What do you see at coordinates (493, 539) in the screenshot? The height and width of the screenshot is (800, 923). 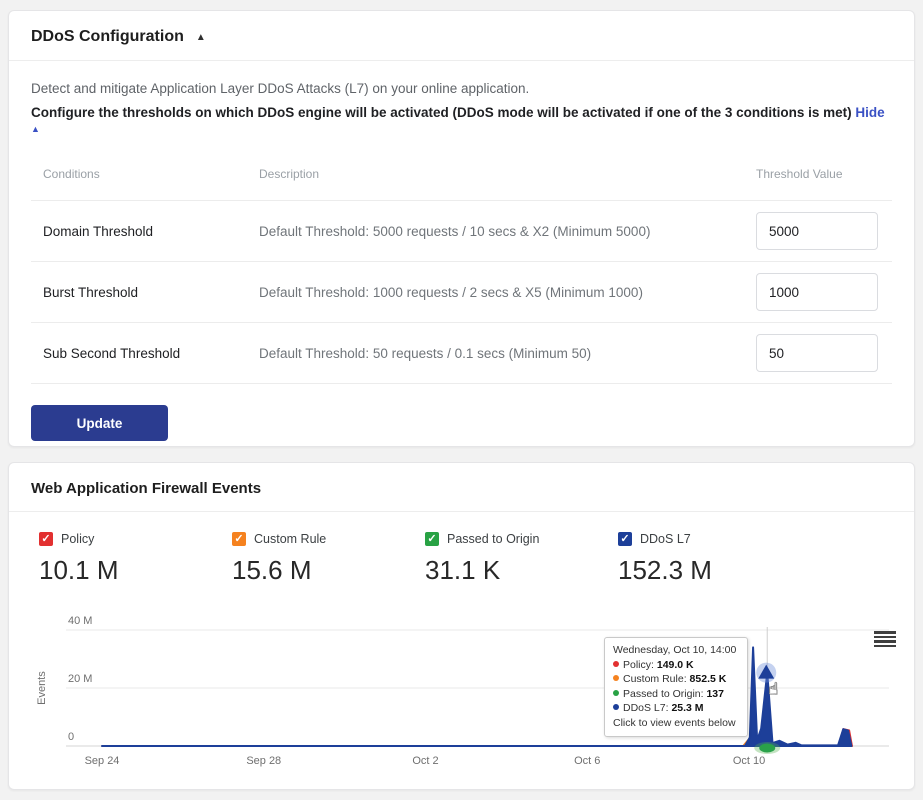 I see `legend-label: Passed to Origin` at bounding box center [493, 539].